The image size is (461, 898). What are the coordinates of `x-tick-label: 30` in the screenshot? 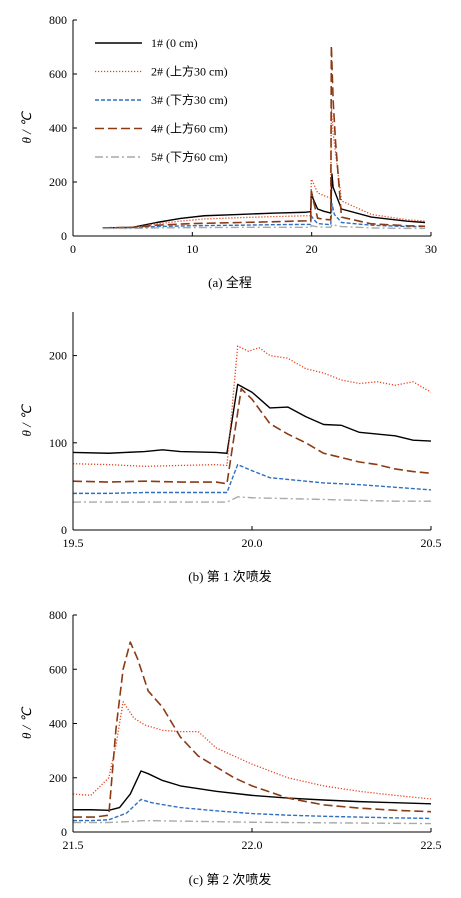 It's located at (431, 249).